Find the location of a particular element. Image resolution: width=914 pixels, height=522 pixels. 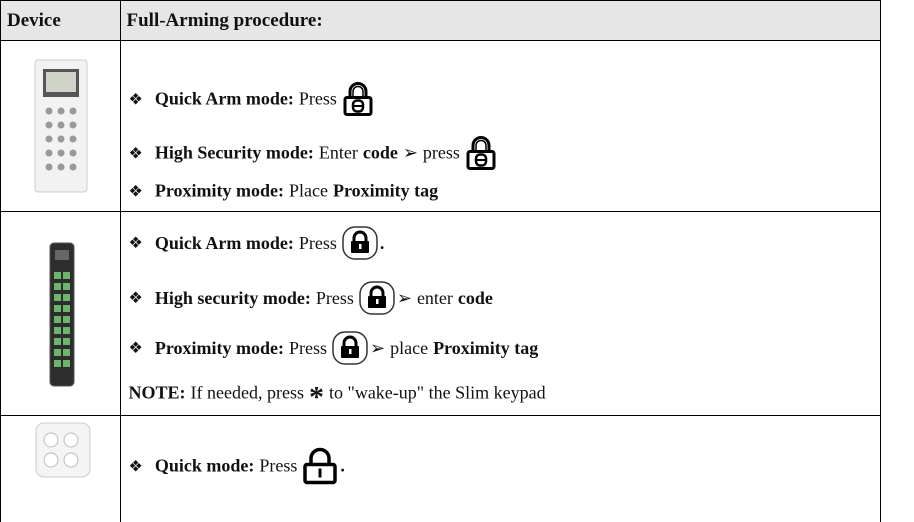

procedure-line: ❖ Quick Arm mode: Press is located at coordinates (252, 99).